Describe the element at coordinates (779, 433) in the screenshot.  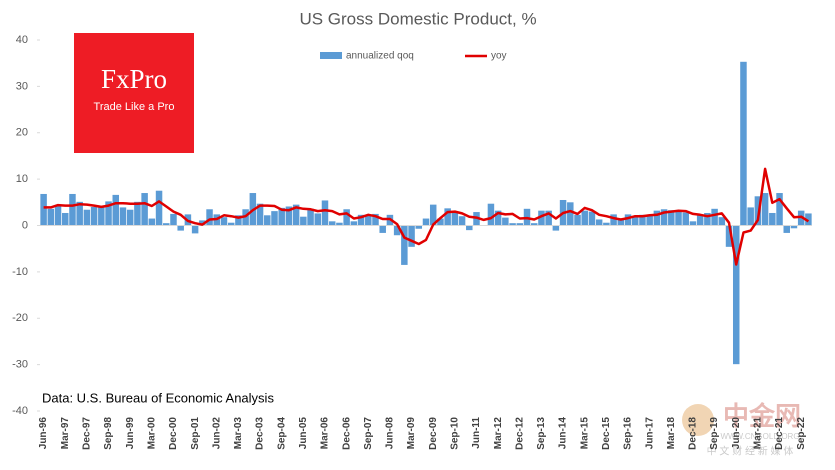
I see `x-tick-label: Dec-21` at that location.